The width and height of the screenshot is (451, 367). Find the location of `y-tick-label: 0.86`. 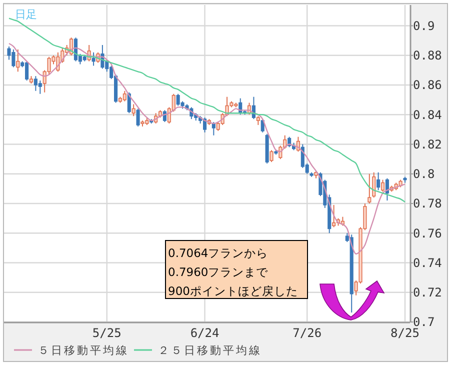

y-tick-label: 0.86 is located at coordinates (427, 85).